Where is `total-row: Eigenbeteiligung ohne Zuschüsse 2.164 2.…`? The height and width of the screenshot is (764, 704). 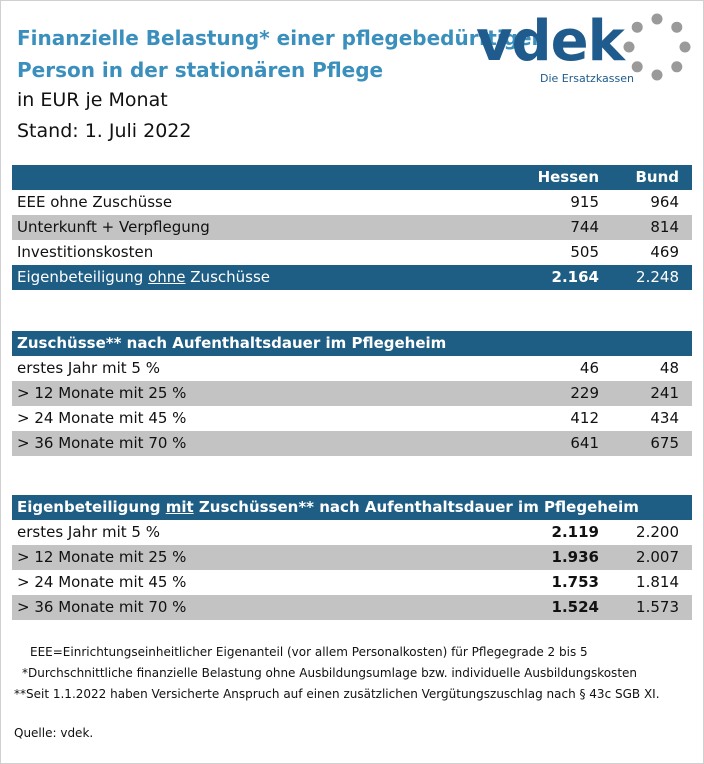 total-row: Eigenbeteiligung ohne Zuschüsse 2.164 2.… is located at coordinates (352, 277).